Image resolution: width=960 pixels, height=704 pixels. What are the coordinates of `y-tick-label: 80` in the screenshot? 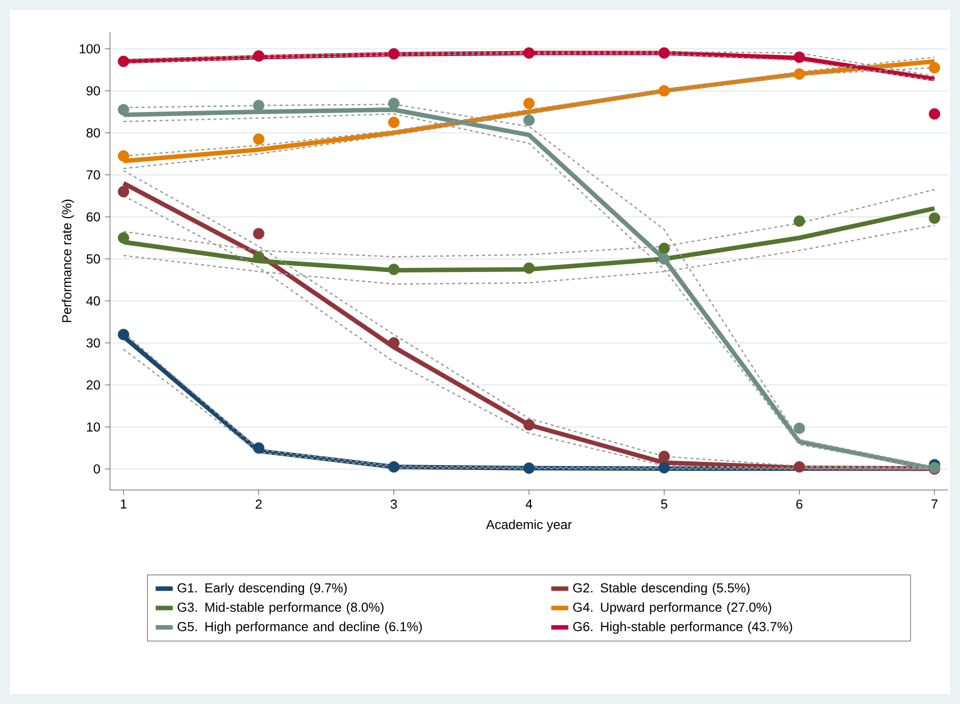 It's located at (93, 133).